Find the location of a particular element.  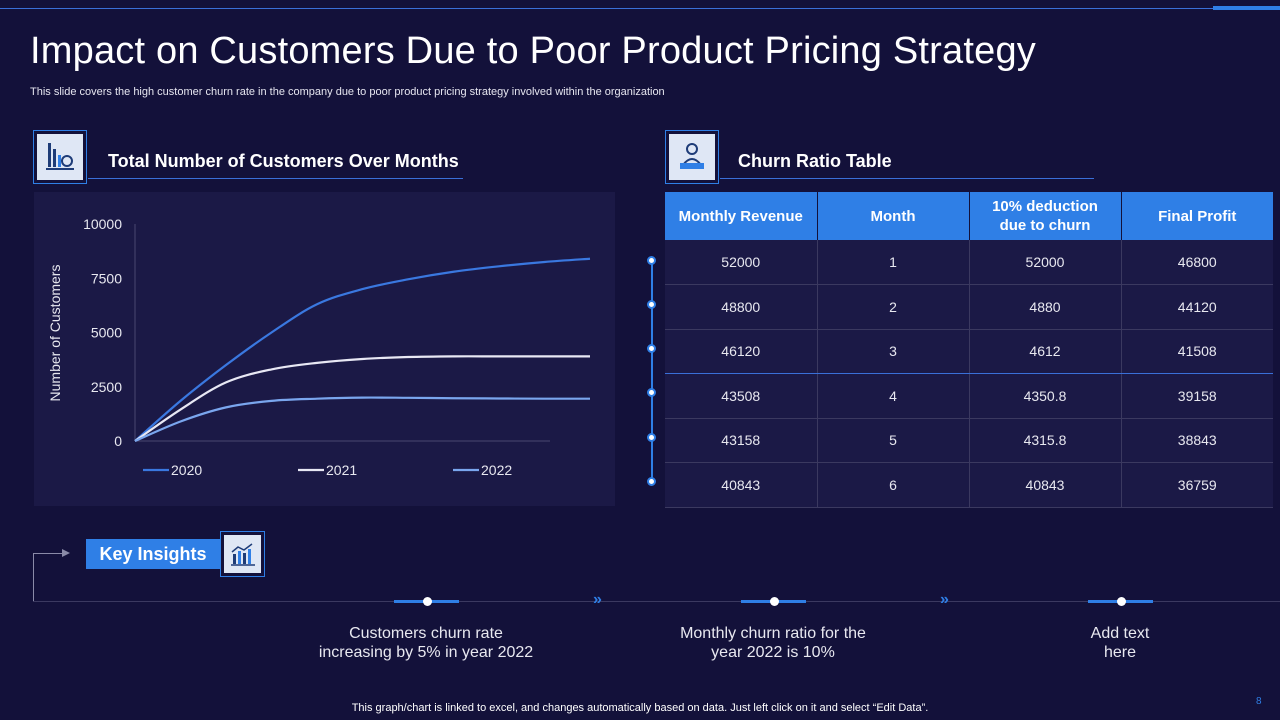

table-row: 52000 1 52000 46800 is located at coordinates (969, 262).